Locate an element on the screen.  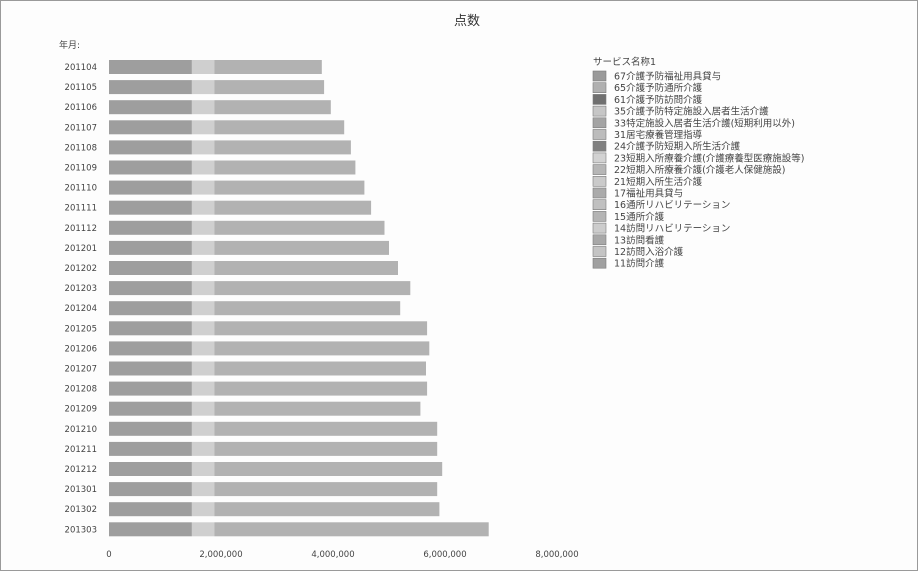
y-category-label: 201110 is located at coordinates (81, 189).